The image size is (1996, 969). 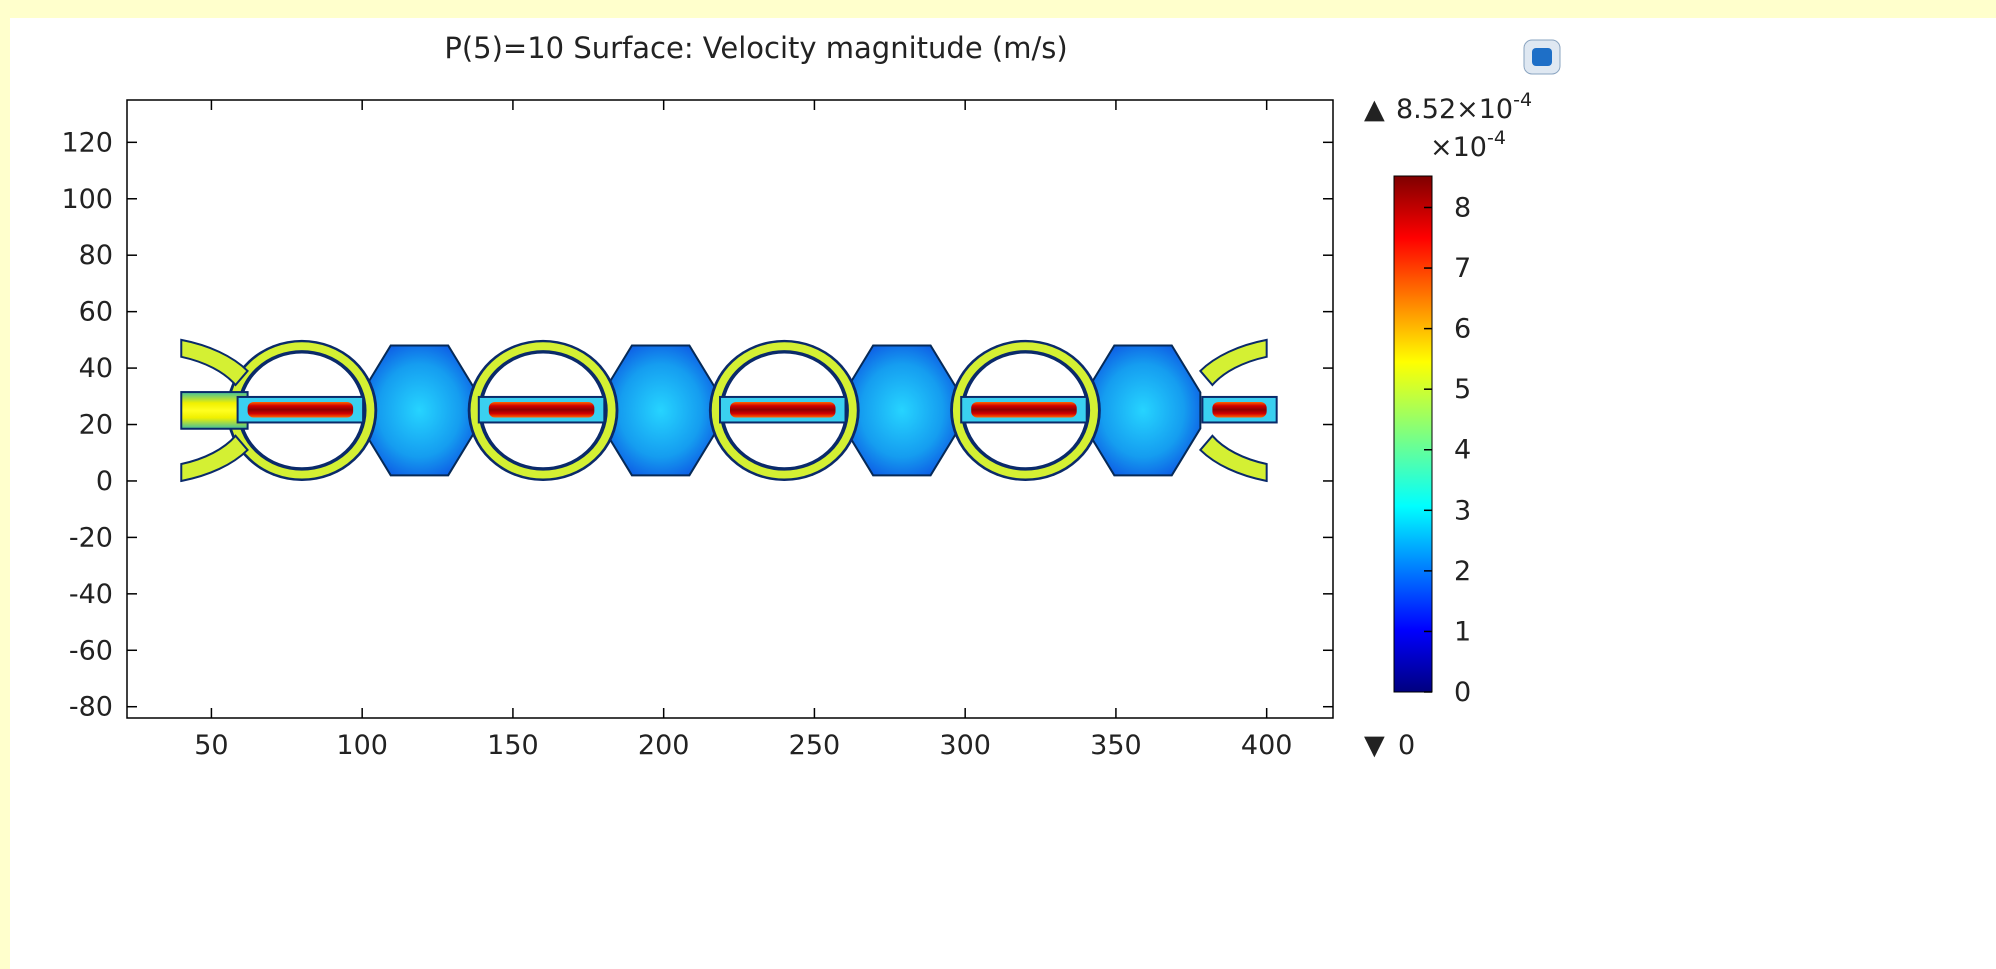 What do you see at coordinates (1462, 571) in the screenshot?
I see `colorbar-tick-label-2: 2` at bounding box center [1462, 571].